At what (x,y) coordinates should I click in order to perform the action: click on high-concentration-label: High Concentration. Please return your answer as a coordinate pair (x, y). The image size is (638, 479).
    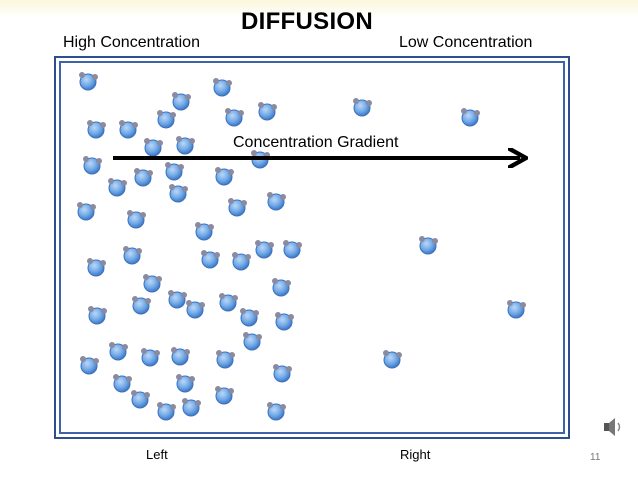
    Looking at the image, I should click on (131, 42).